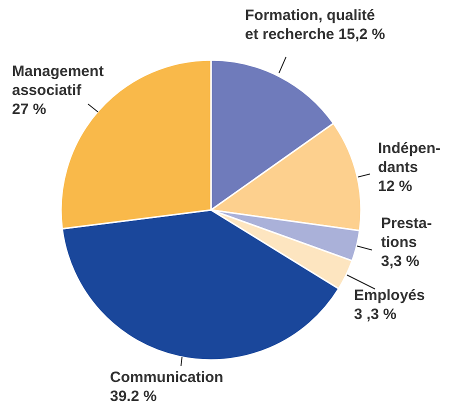 The width and height of the screenshot is (451, 405). Describe the element at coordinates (400, 261) in the screenshot. I see `data-label: 3,3 %` at that location.